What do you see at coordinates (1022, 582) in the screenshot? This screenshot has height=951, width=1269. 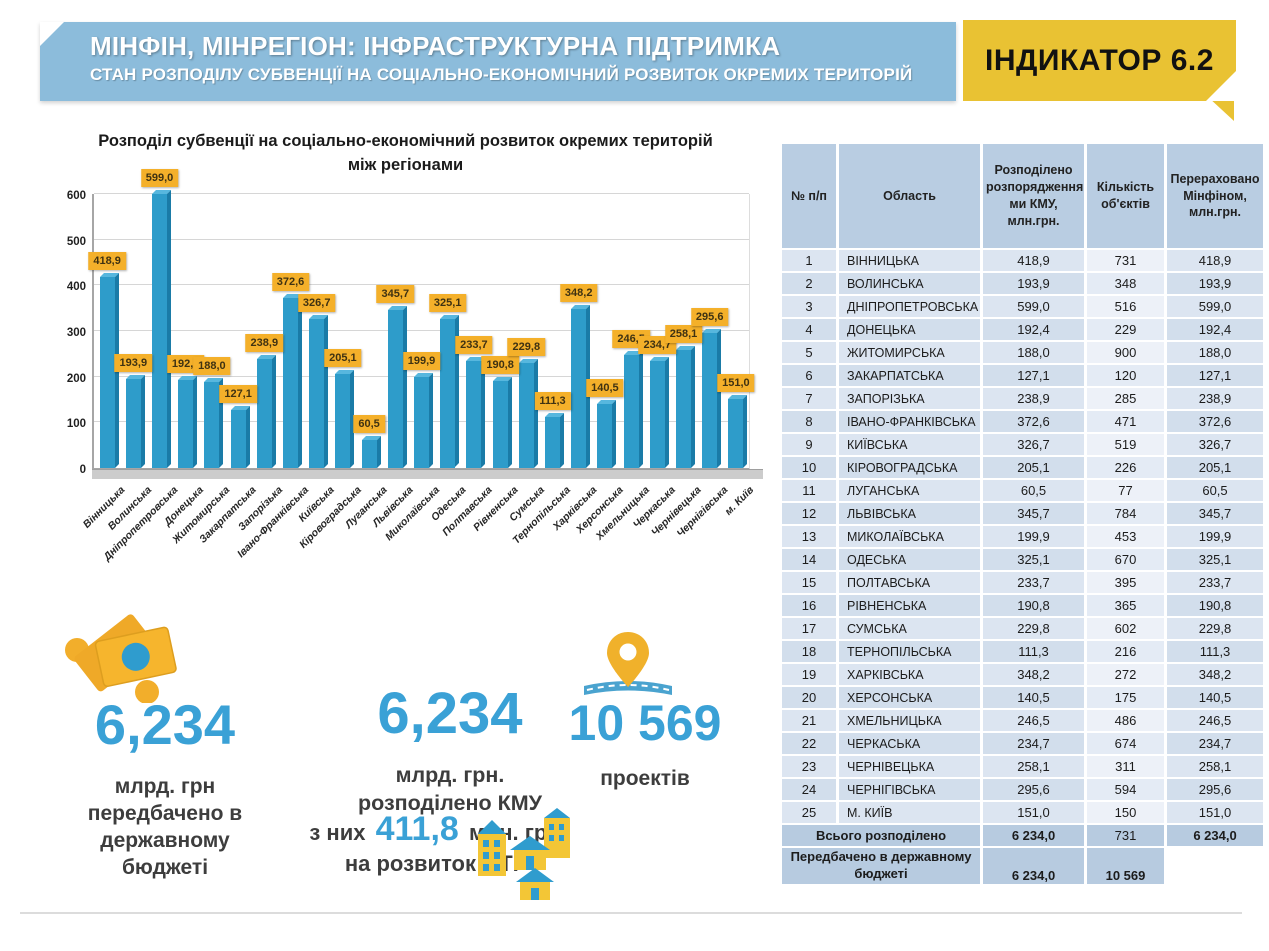 I see `table-row: 15 ПОЛТАВСЬКА 233,7 395 233,7` at bounding box center [1022, 582].